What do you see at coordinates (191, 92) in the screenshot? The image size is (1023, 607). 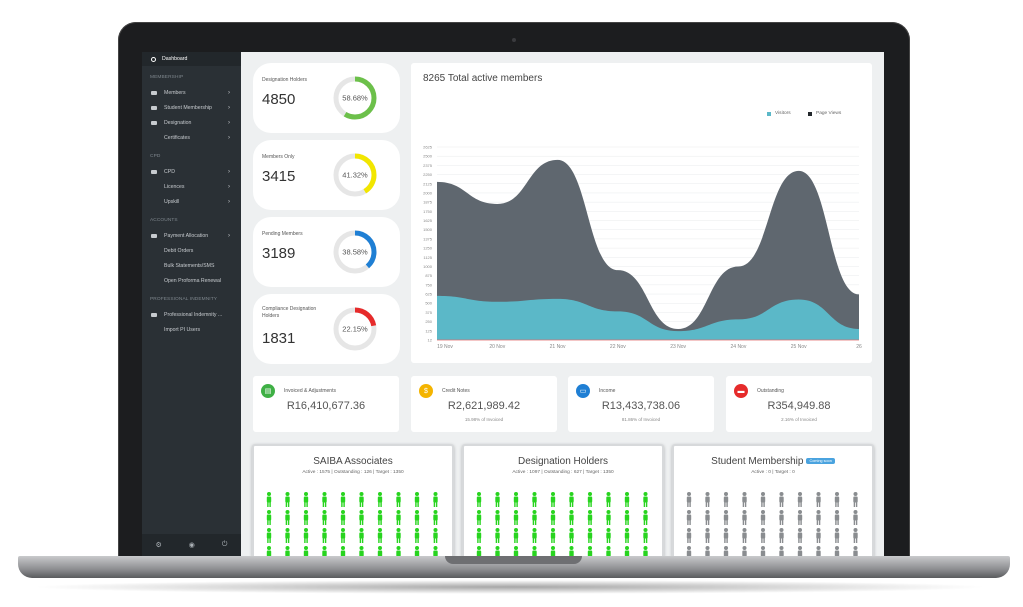 I see `sidebar-item: Members ›` at bounding box center [191, 92].